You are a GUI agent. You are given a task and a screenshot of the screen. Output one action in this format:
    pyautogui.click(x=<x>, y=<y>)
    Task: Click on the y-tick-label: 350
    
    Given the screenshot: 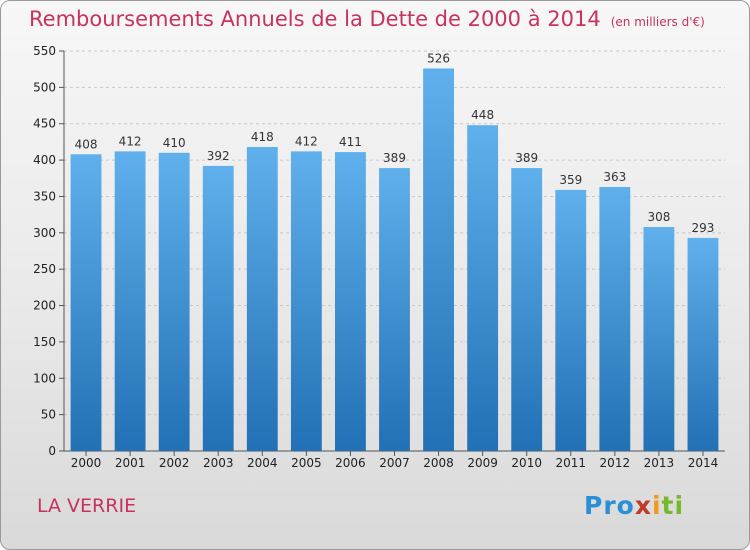 What is the action you would take?
    pyautogui.click(x=44, y=196)
    